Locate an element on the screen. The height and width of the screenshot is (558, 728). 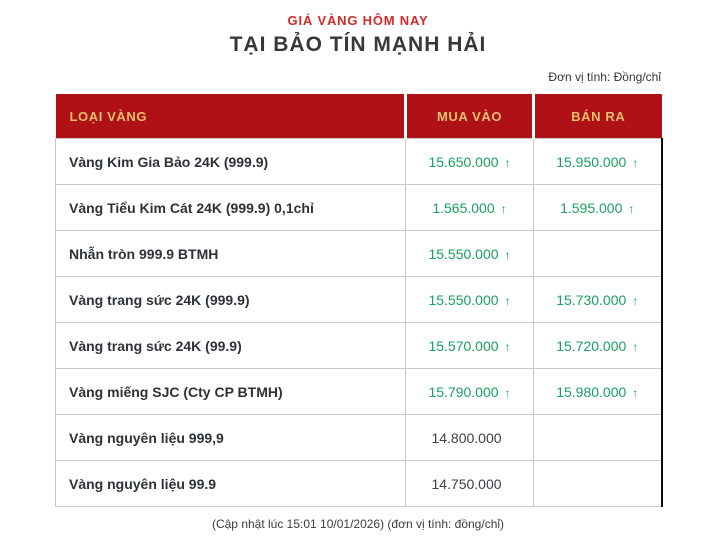
sell-price-cell: 15.720.000 ↑ is located at coordinates (598, 345).